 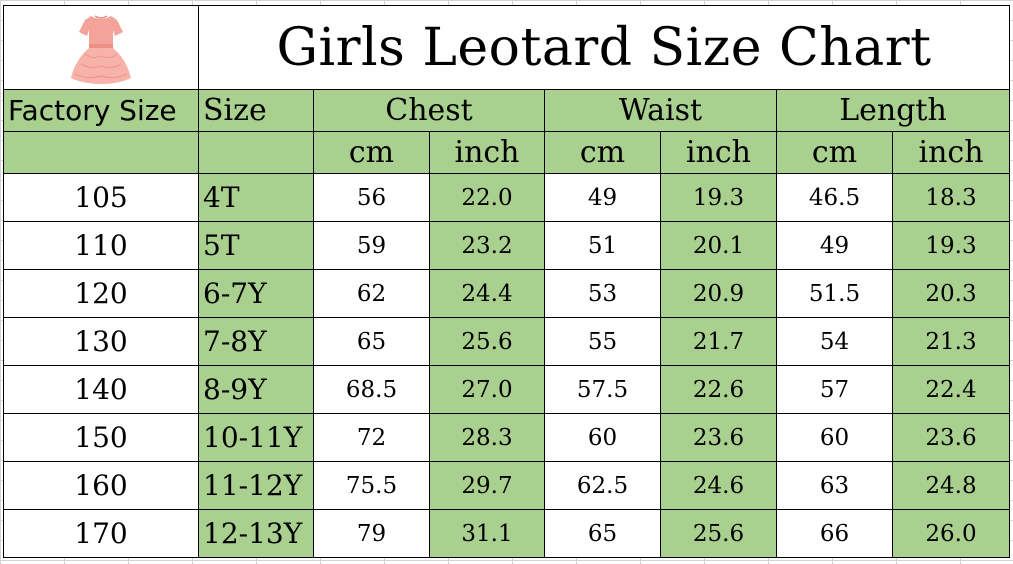 I want to click on header-chest-inch: inch, so click(x=487, y=152).